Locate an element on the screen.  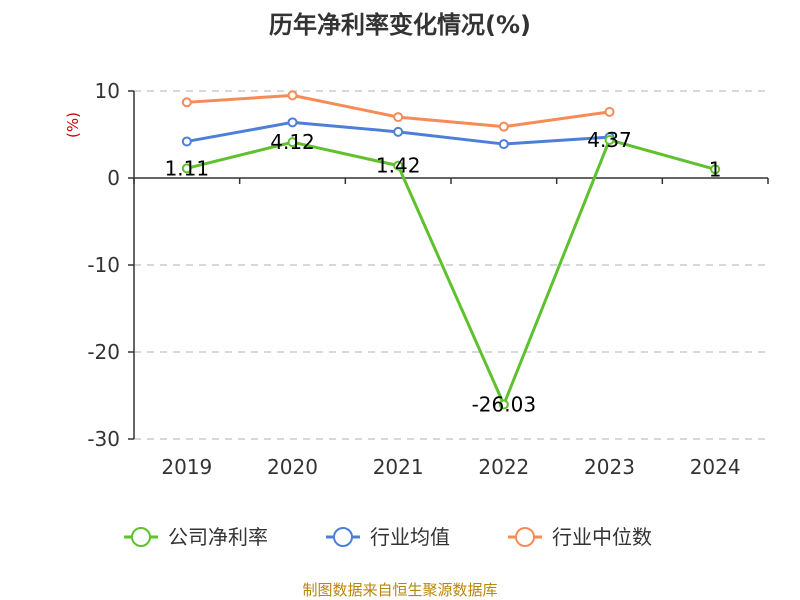
legend-item: 行业均值 is located at coordinates (388, 537).